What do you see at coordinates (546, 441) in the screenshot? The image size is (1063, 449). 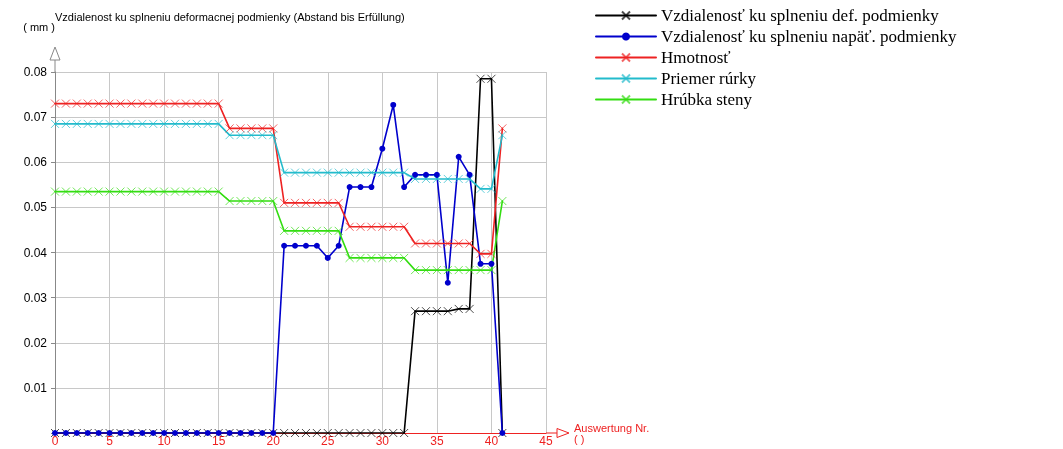 I see `x-tick-label: 45` at bounding box center [546, 441].